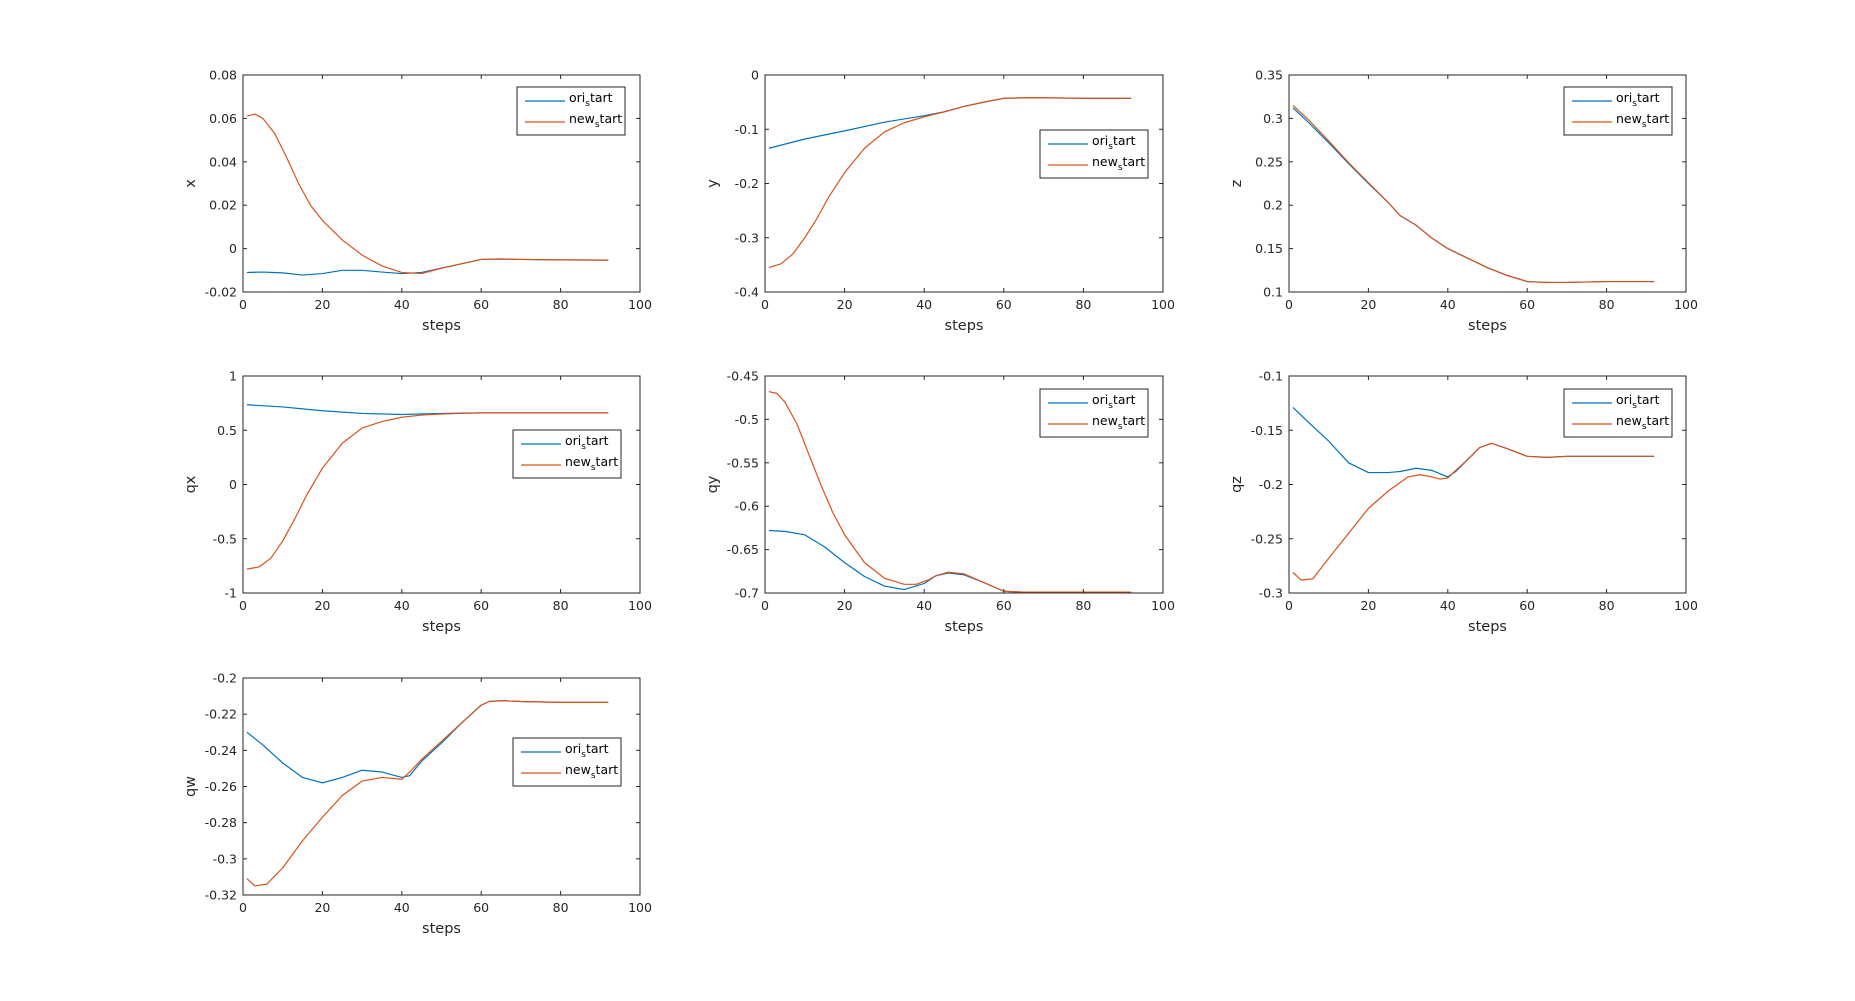 Image resolution: width=1855 pixels, height=1001 pixels. What do you see at coordinates (1267, 430) in the screenshot?
I see `y-tick-label: -0.15` at bounding box center [1267, 430].